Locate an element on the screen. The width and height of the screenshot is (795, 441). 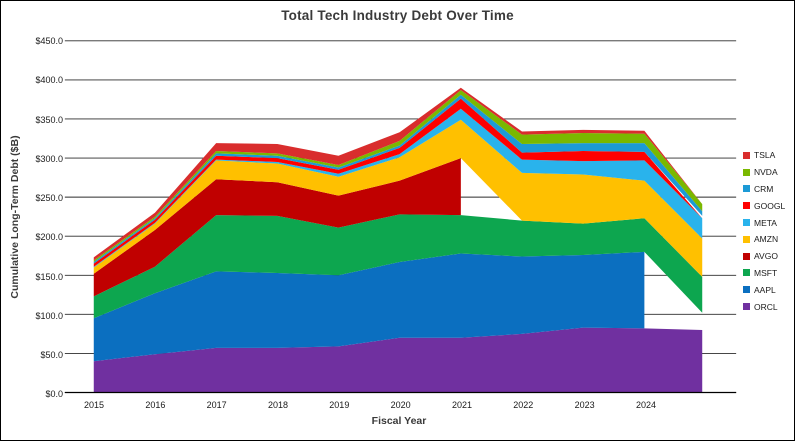
legend-item-msft: MSFT is located at coordinates (764, 273).